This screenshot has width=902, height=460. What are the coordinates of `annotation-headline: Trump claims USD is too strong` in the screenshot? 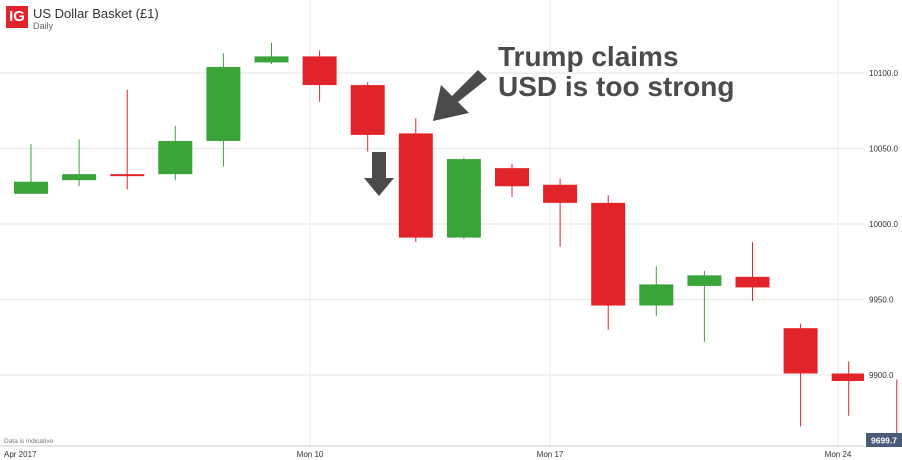 It's located at (616, 72).